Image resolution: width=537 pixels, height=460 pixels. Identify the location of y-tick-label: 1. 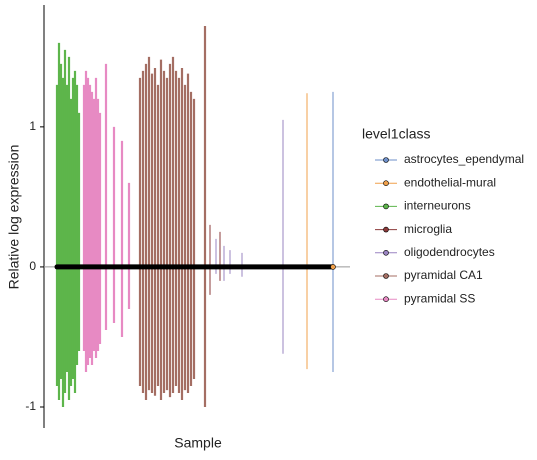
(32, 126).